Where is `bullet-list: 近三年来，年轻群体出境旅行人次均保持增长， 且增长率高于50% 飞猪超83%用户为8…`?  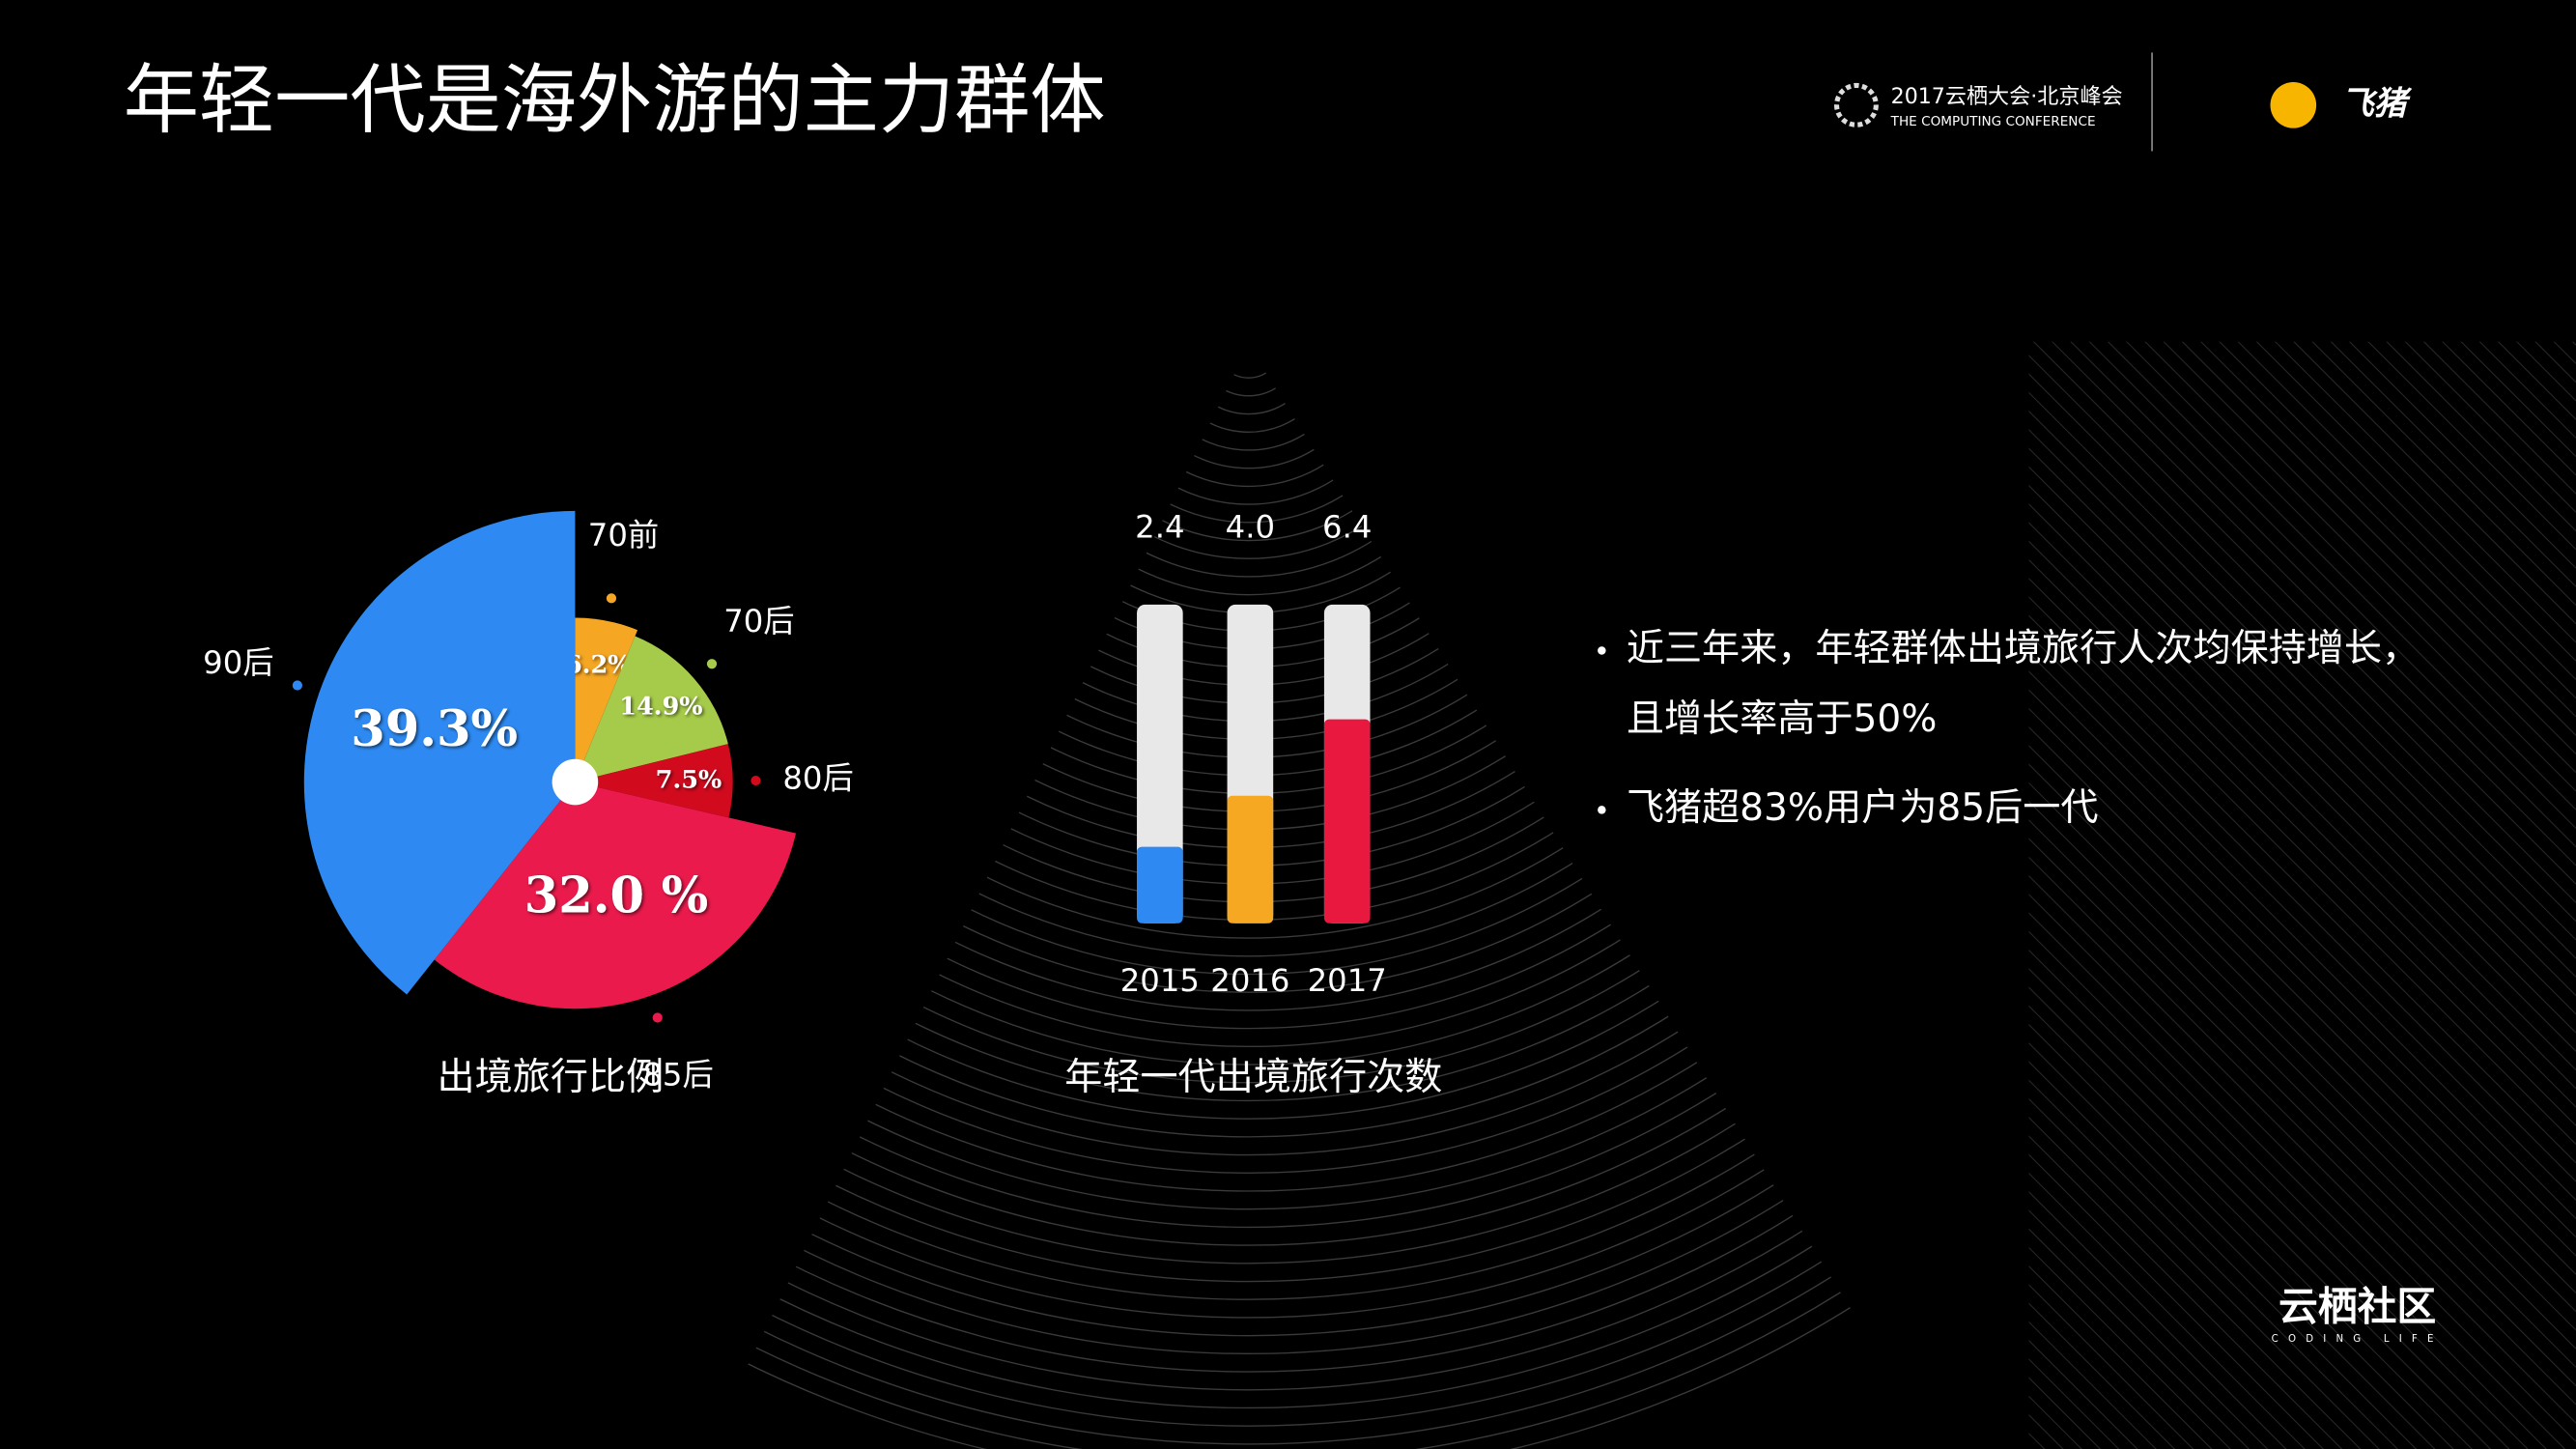 bullet-list: 近三年来，年轻群体出境旅行人次均保持增长， 且增长率高于50% 飞猪超83%用户为8… is located at coordinates (2009, 728).